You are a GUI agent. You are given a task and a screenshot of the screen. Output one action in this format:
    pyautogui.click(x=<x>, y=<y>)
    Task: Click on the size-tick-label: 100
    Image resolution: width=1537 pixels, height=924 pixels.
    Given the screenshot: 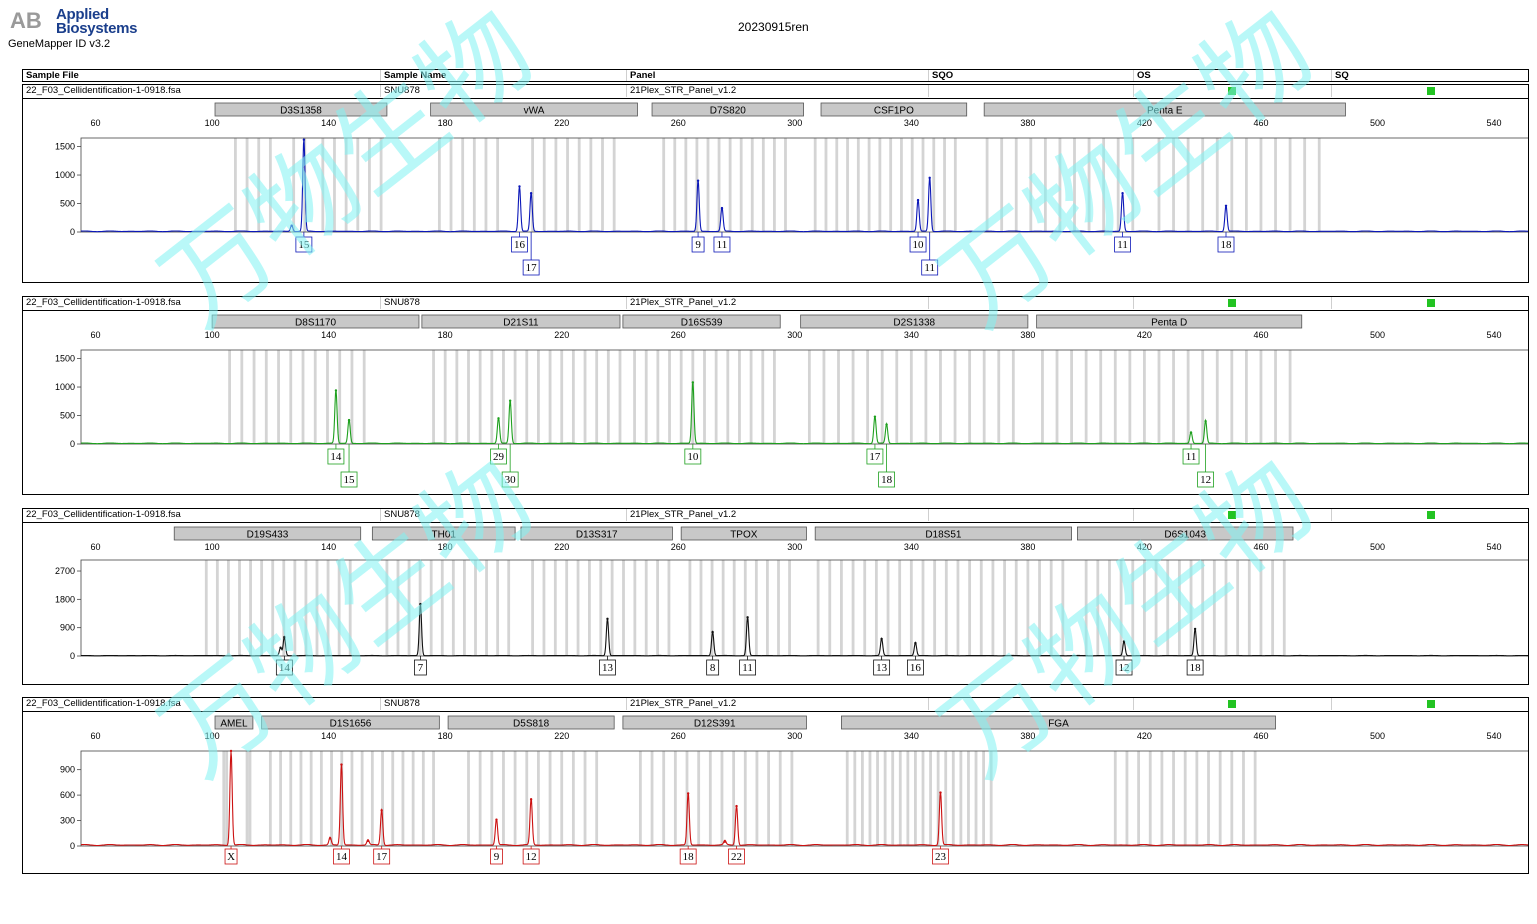 What is the action you would take?
    pyautogui.click(x=212, y=736)
    